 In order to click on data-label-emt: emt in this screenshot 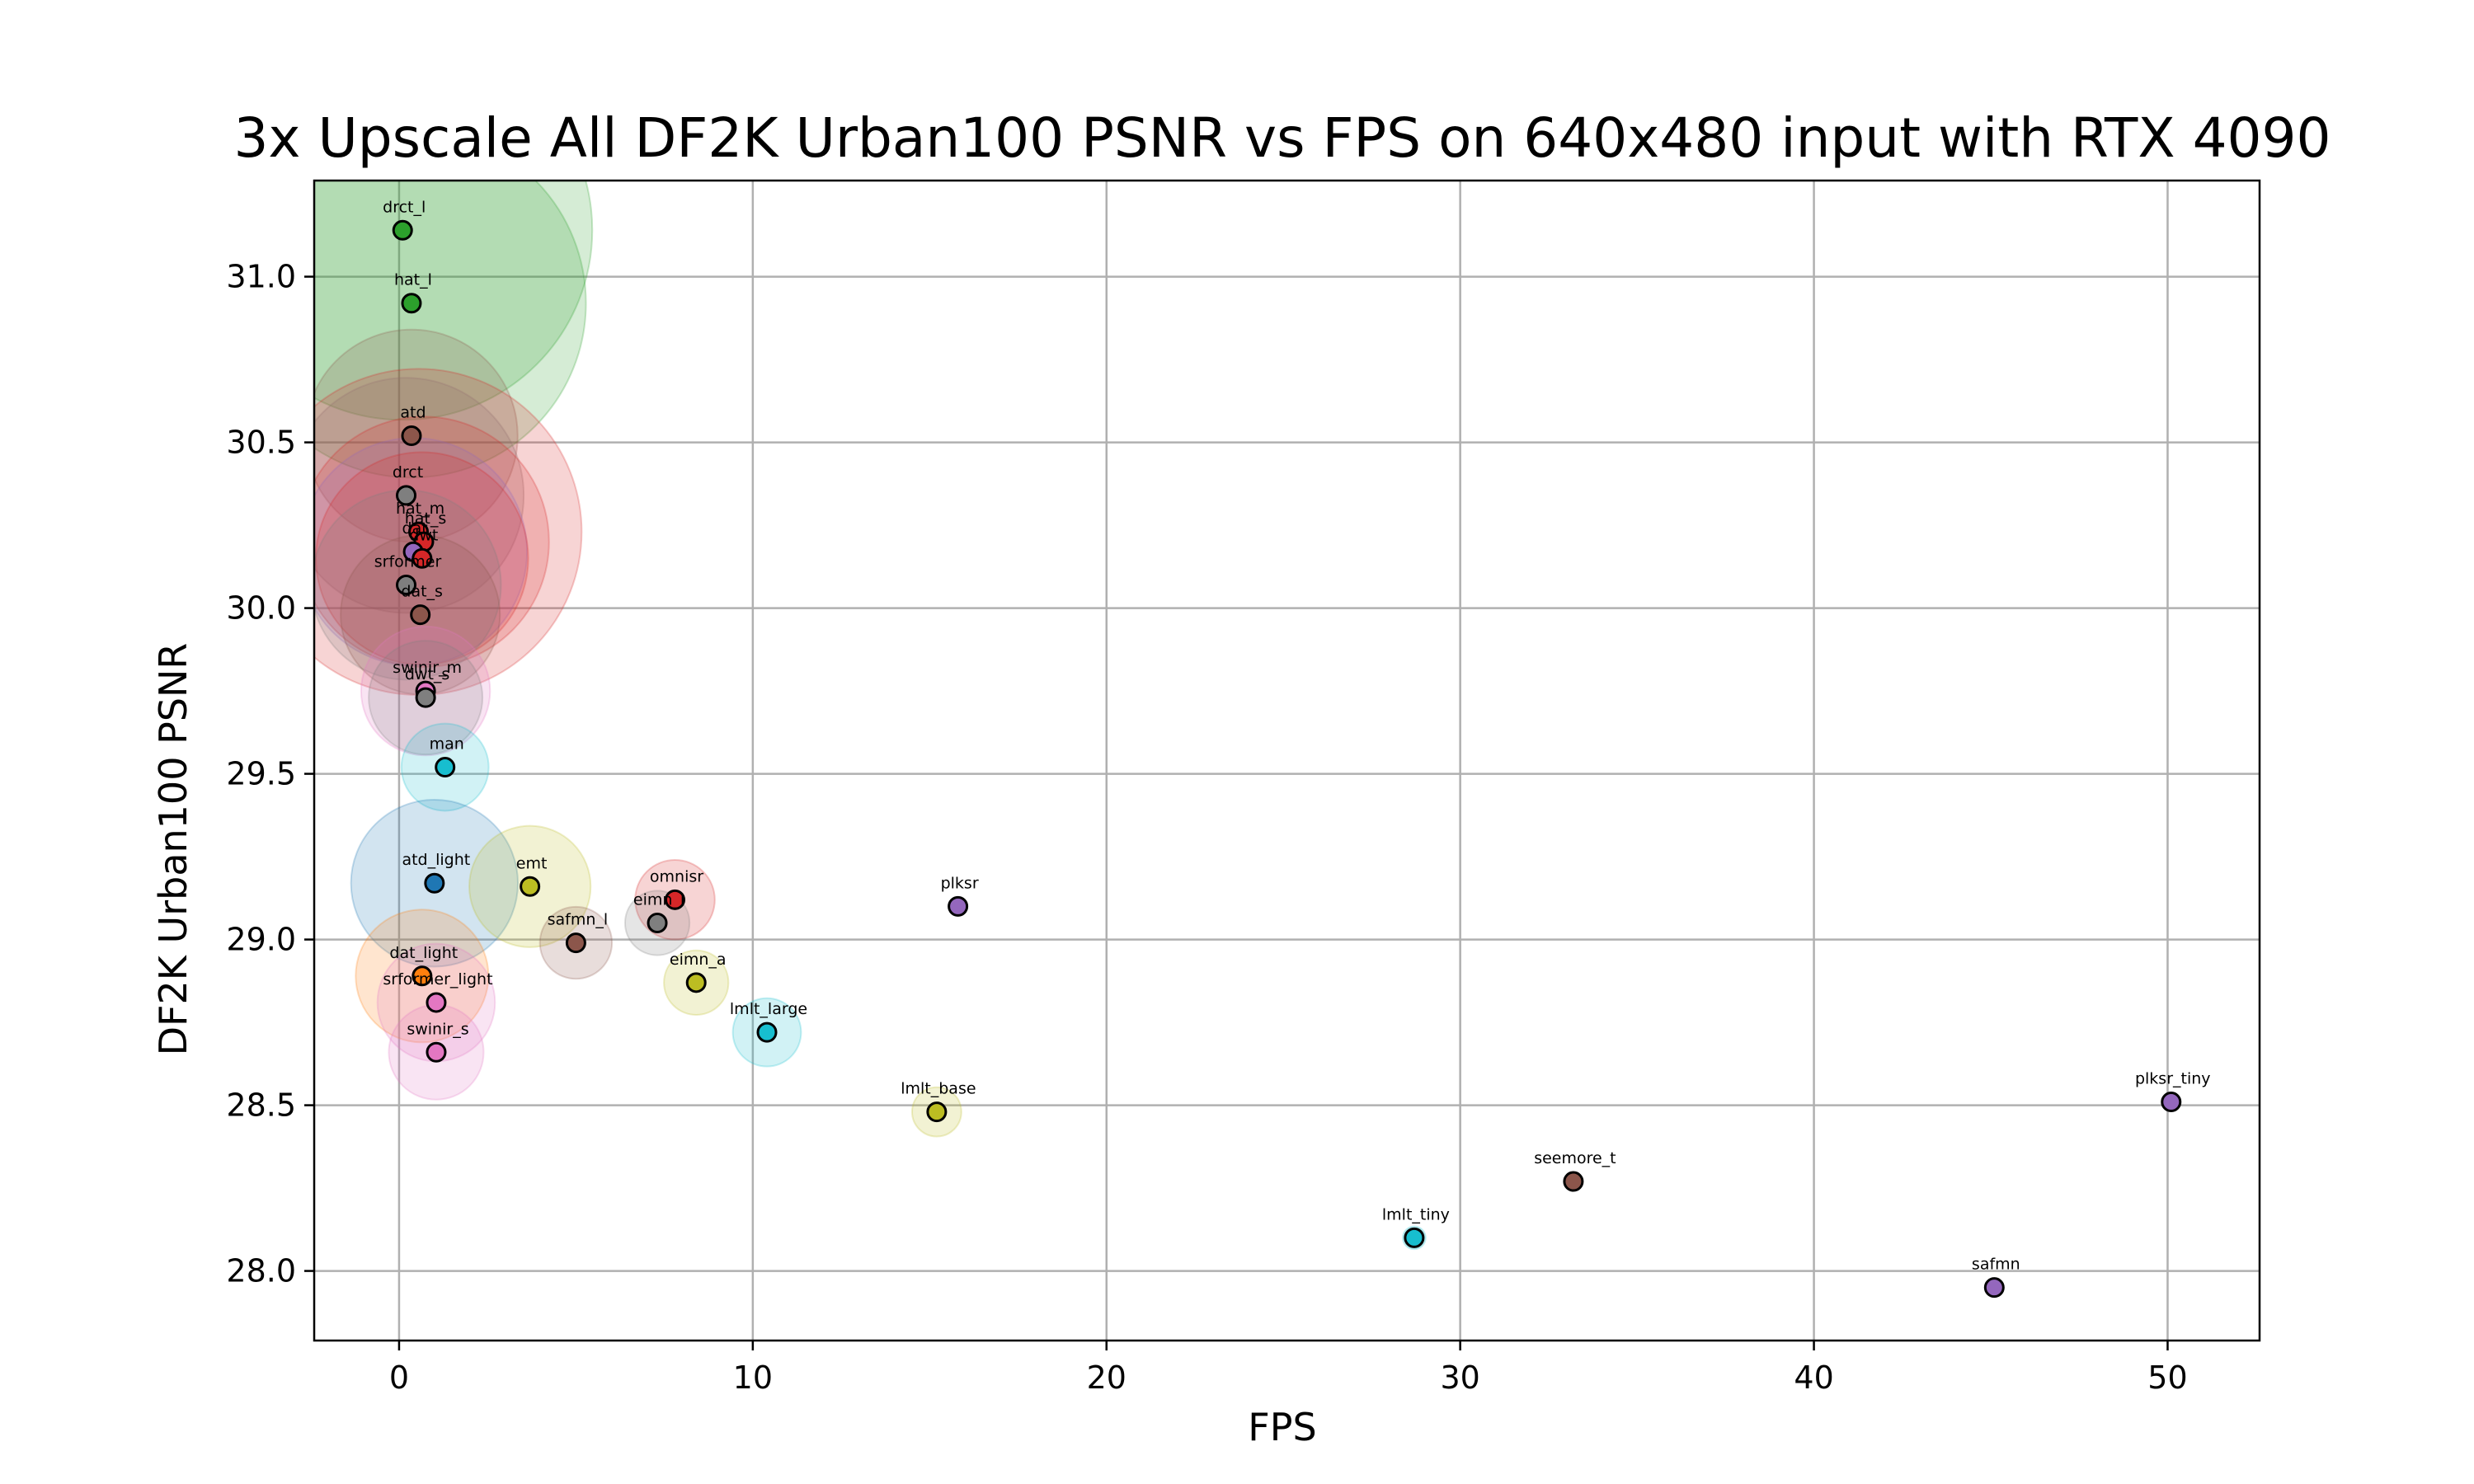, I will do `click(532, 863)`.